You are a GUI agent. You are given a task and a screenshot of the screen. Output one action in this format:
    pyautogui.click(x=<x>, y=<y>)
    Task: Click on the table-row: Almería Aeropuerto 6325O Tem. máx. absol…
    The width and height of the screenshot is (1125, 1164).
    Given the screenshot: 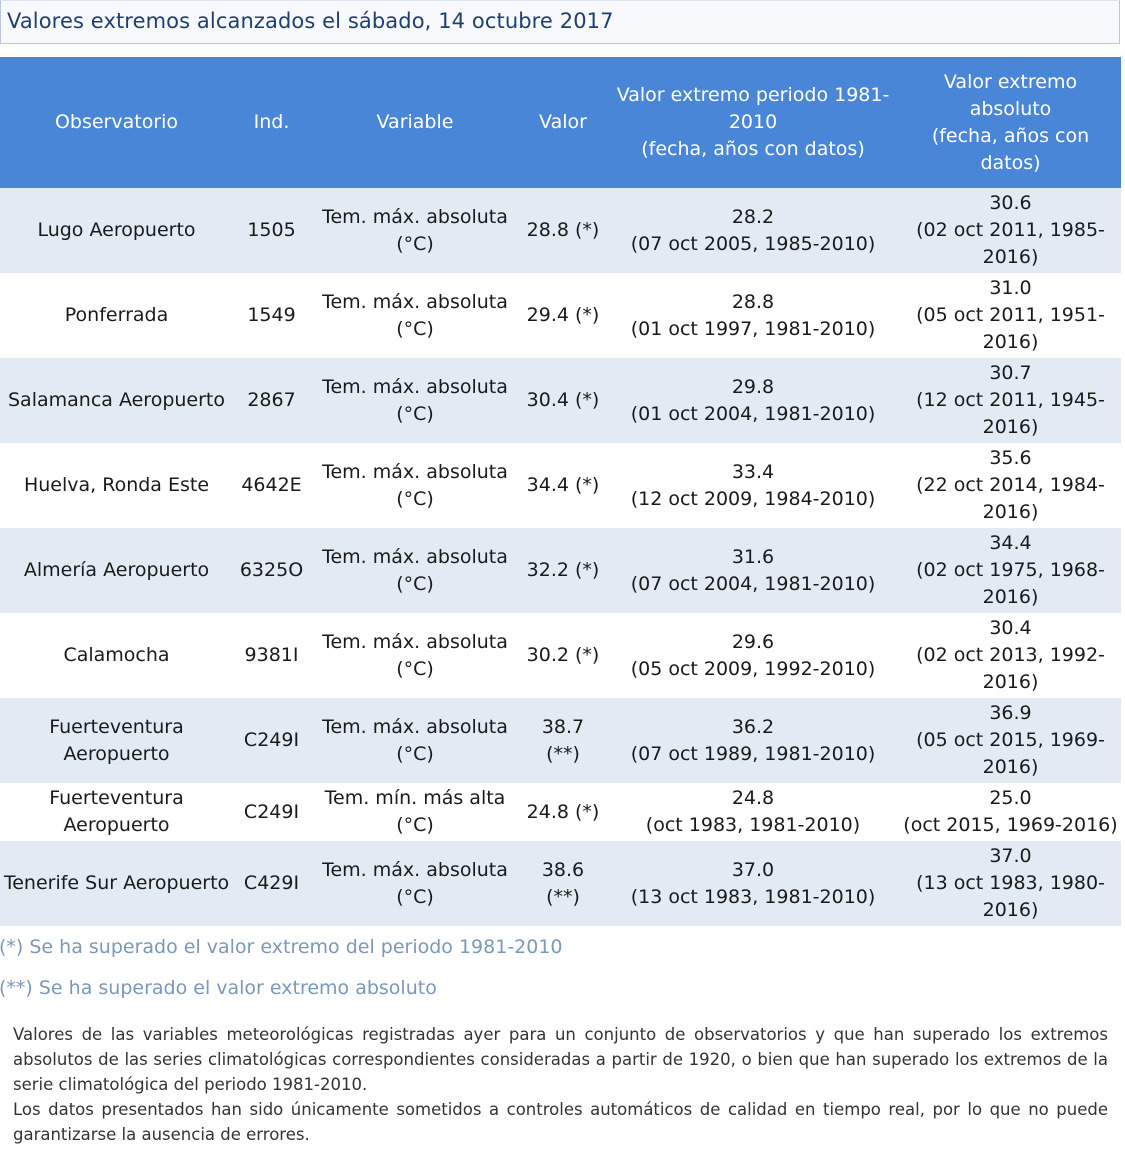 What is the action you would take?
    pyautogui.click(x=560, y=570)
    